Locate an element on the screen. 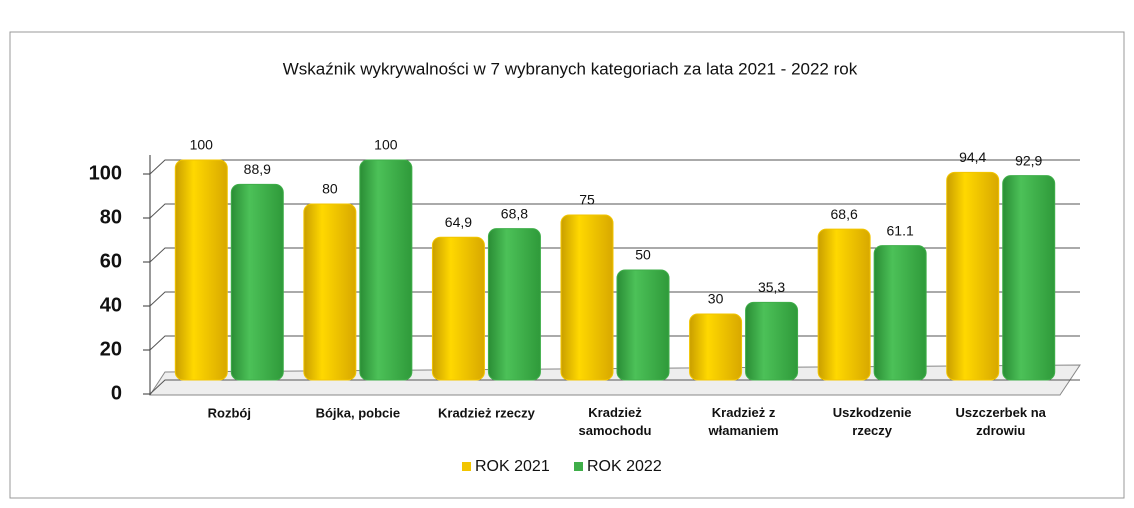 Image resolution: width=1134 pixels, height=508 pixels. y-tick-label: 100 is located at coordinates (105, 173).